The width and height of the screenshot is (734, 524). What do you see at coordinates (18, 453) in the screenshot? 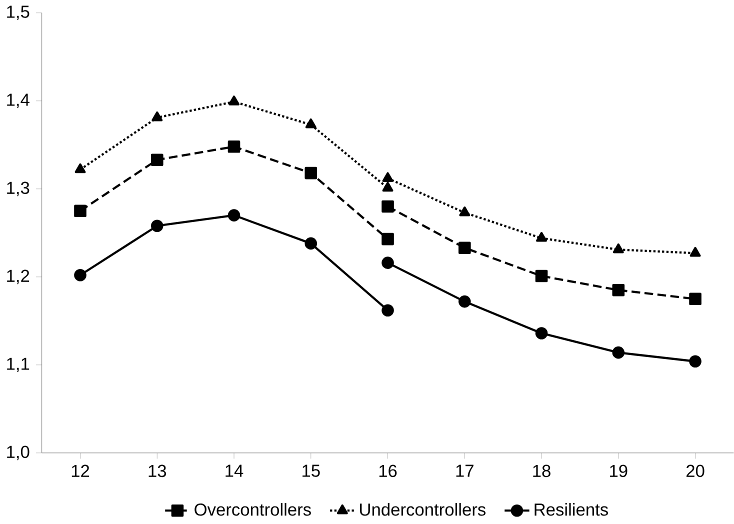
I see `y-tick-label: 1,0` at bounding box center [18, 453].